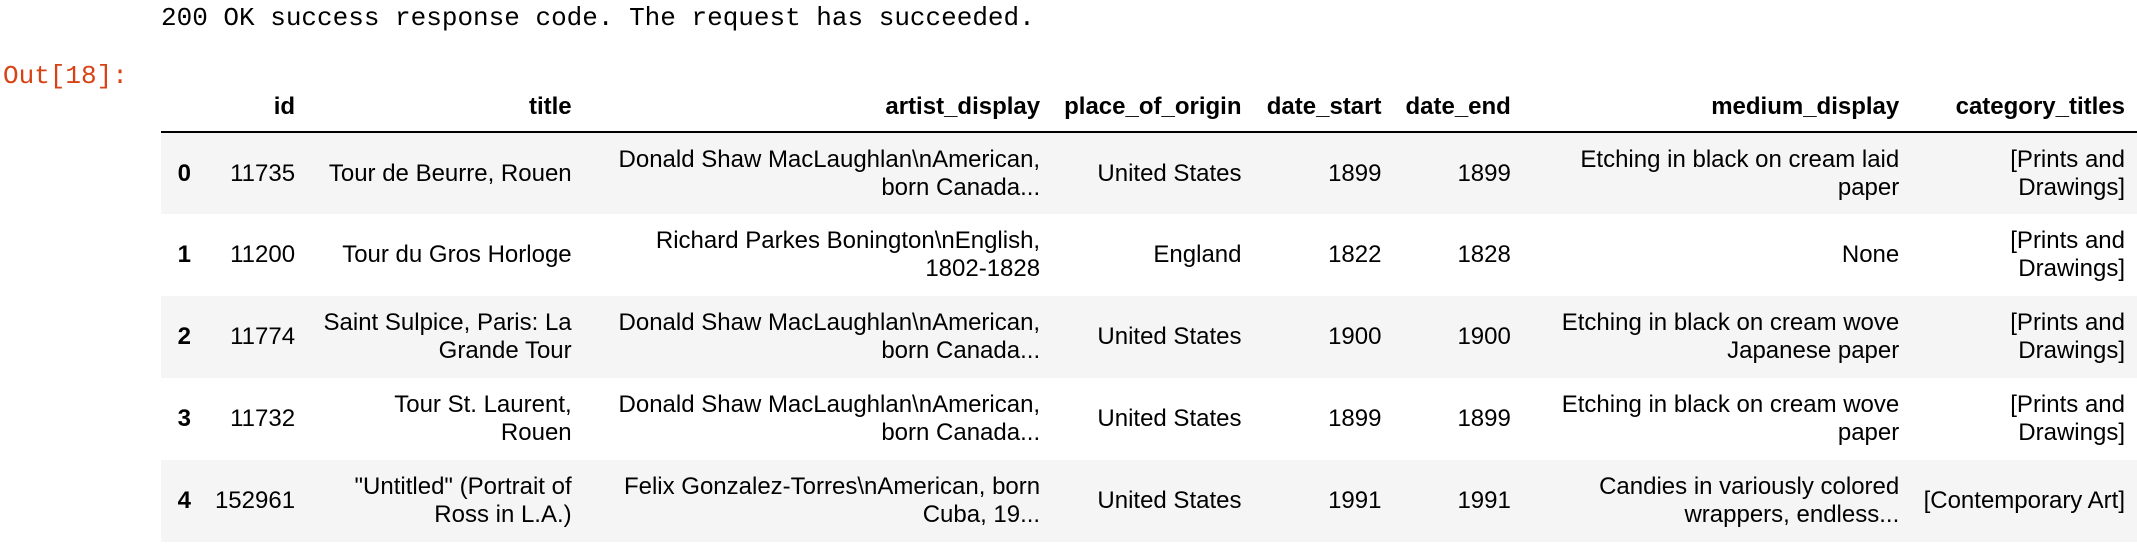 The height and width of the screenshot is (559, 2137). I want to click on header-medium-display: medium_display, so click(1717, 107).